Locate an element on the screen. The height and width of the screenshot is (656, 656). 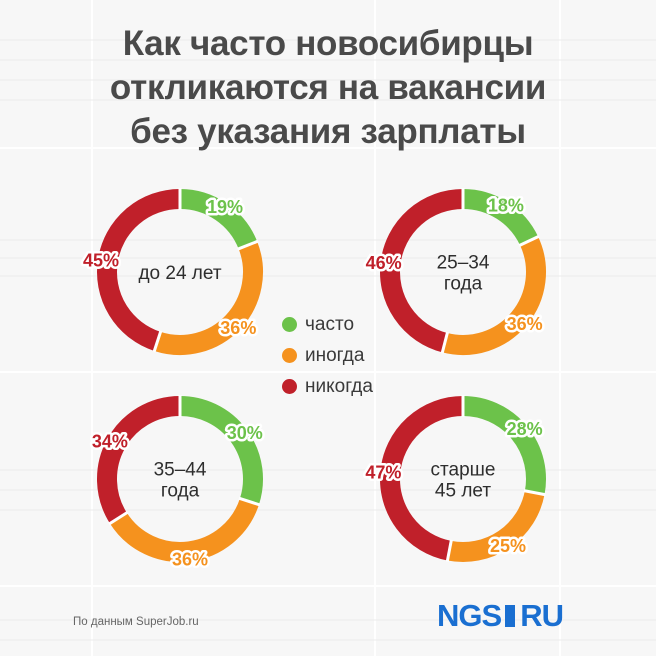
donut-chart-1: 19% 36% 45% до 24 лет is located at coordinates (171, 271).